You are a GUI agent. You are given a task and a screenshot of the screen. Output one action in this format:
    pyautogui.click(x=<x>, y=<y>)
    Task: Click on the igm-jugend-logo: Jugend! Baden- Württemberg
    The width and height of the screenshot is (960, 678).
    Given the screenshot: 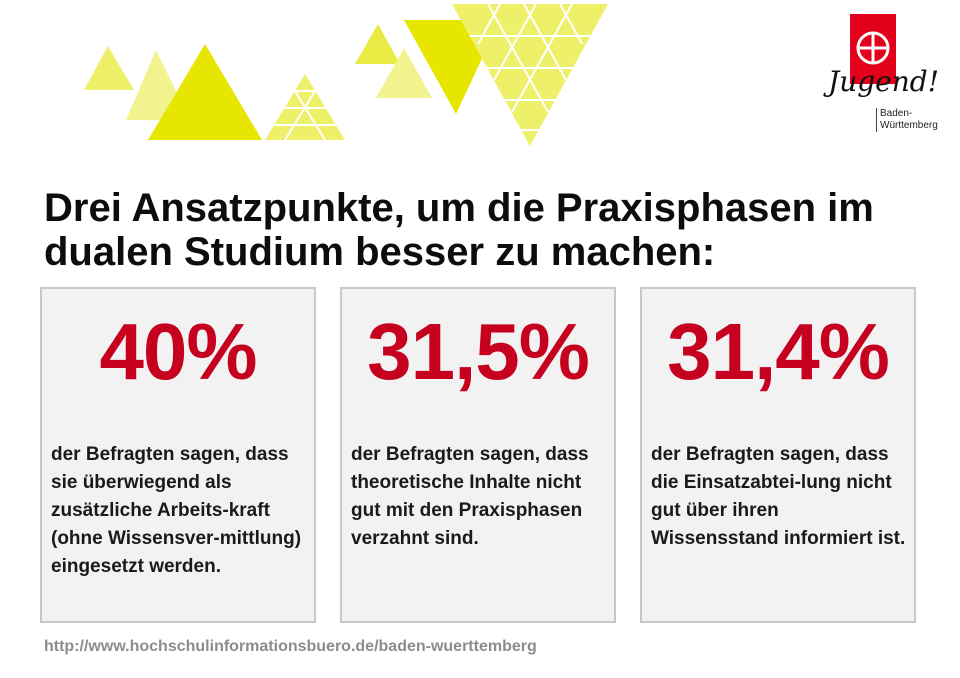 What is the action you would take?
    pyautogui.click(x=885, y=76)
    